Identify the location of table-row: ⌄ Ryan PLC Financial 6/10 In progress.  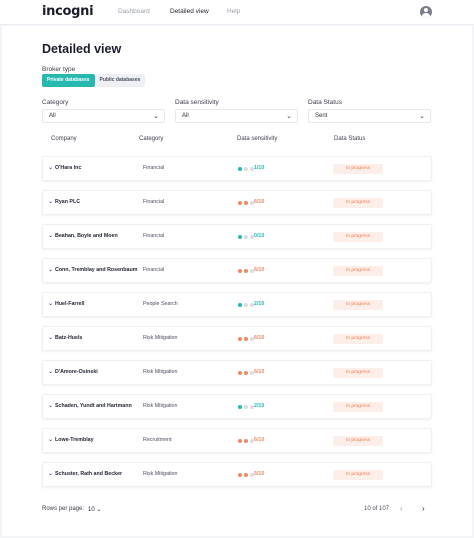
(237, 202).